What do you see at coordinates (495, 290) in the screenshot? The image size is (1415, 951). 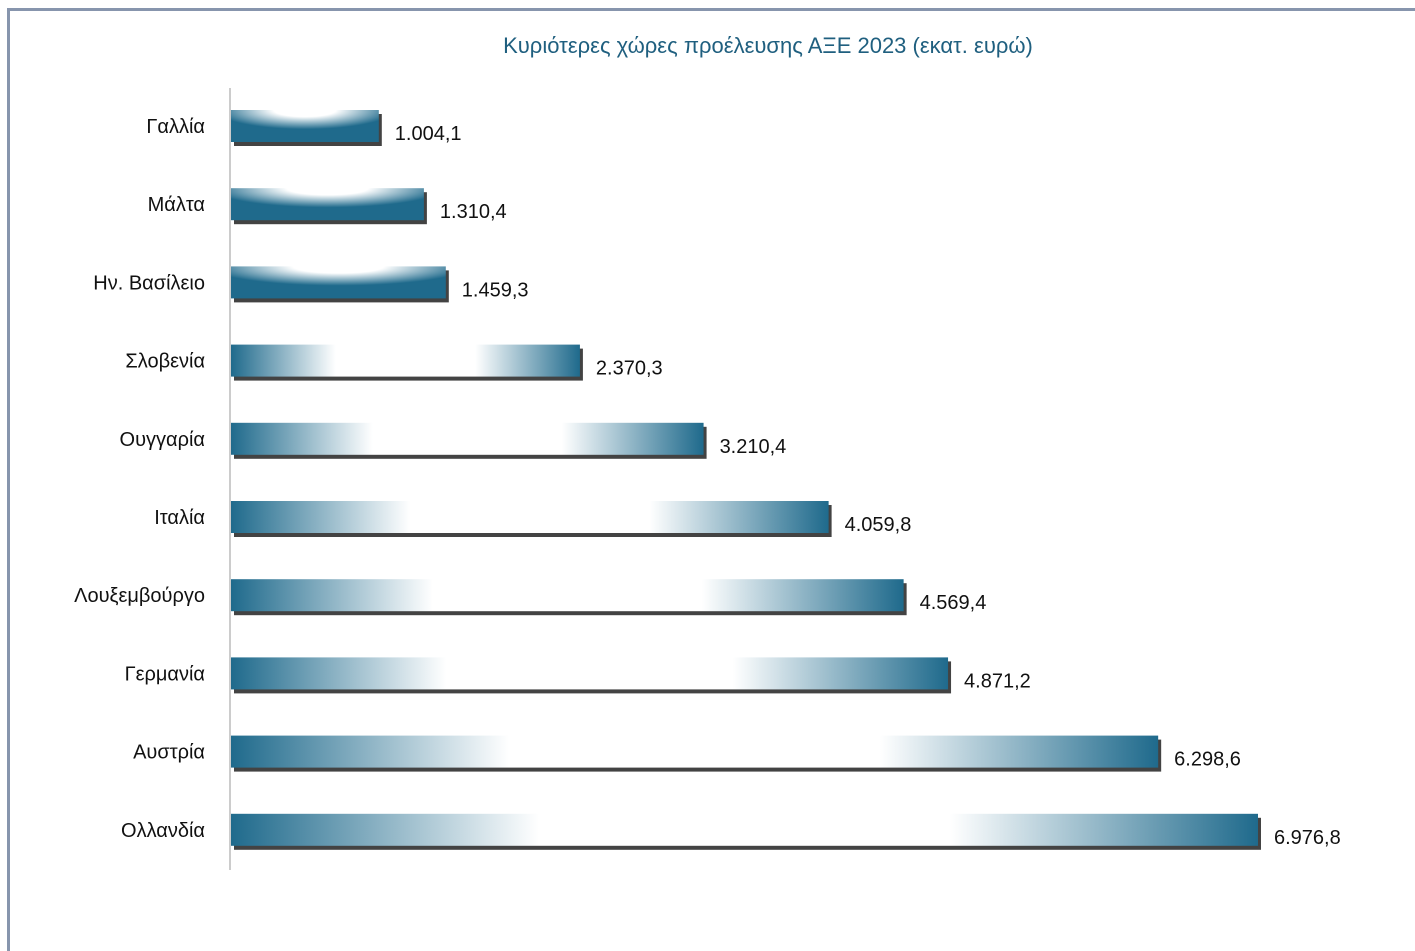 I see `value-label: 1.459,3` at bounding box center [495, 290].